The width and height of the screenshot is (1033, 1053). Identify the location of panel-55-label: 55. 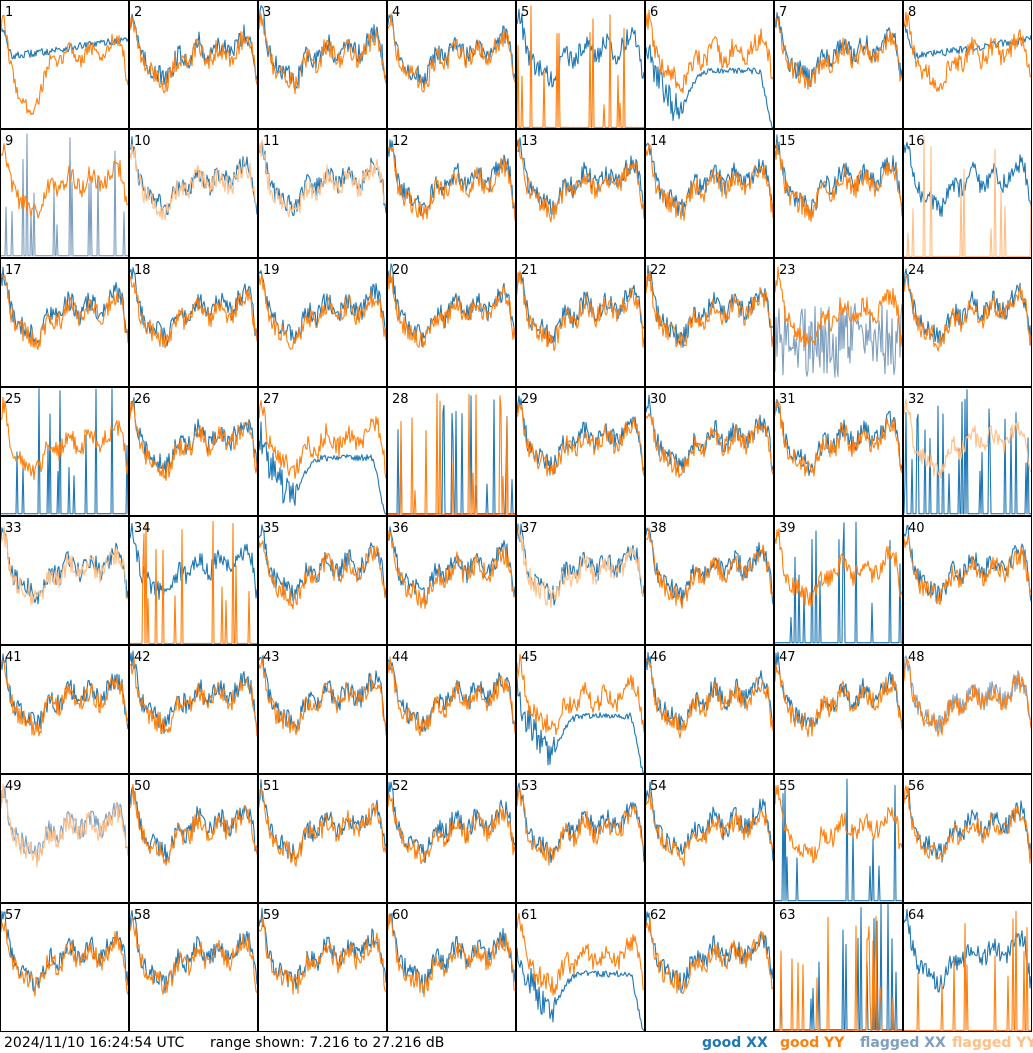
(787, 786).